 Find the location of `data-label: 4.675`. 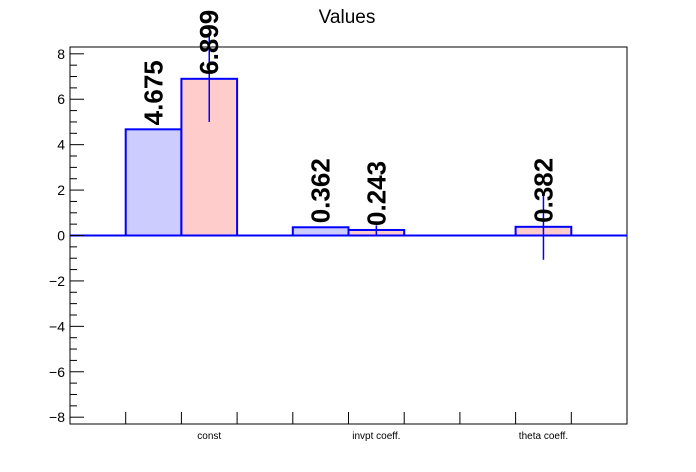

data-label: 4.675 is located at coordinates (154, 92).